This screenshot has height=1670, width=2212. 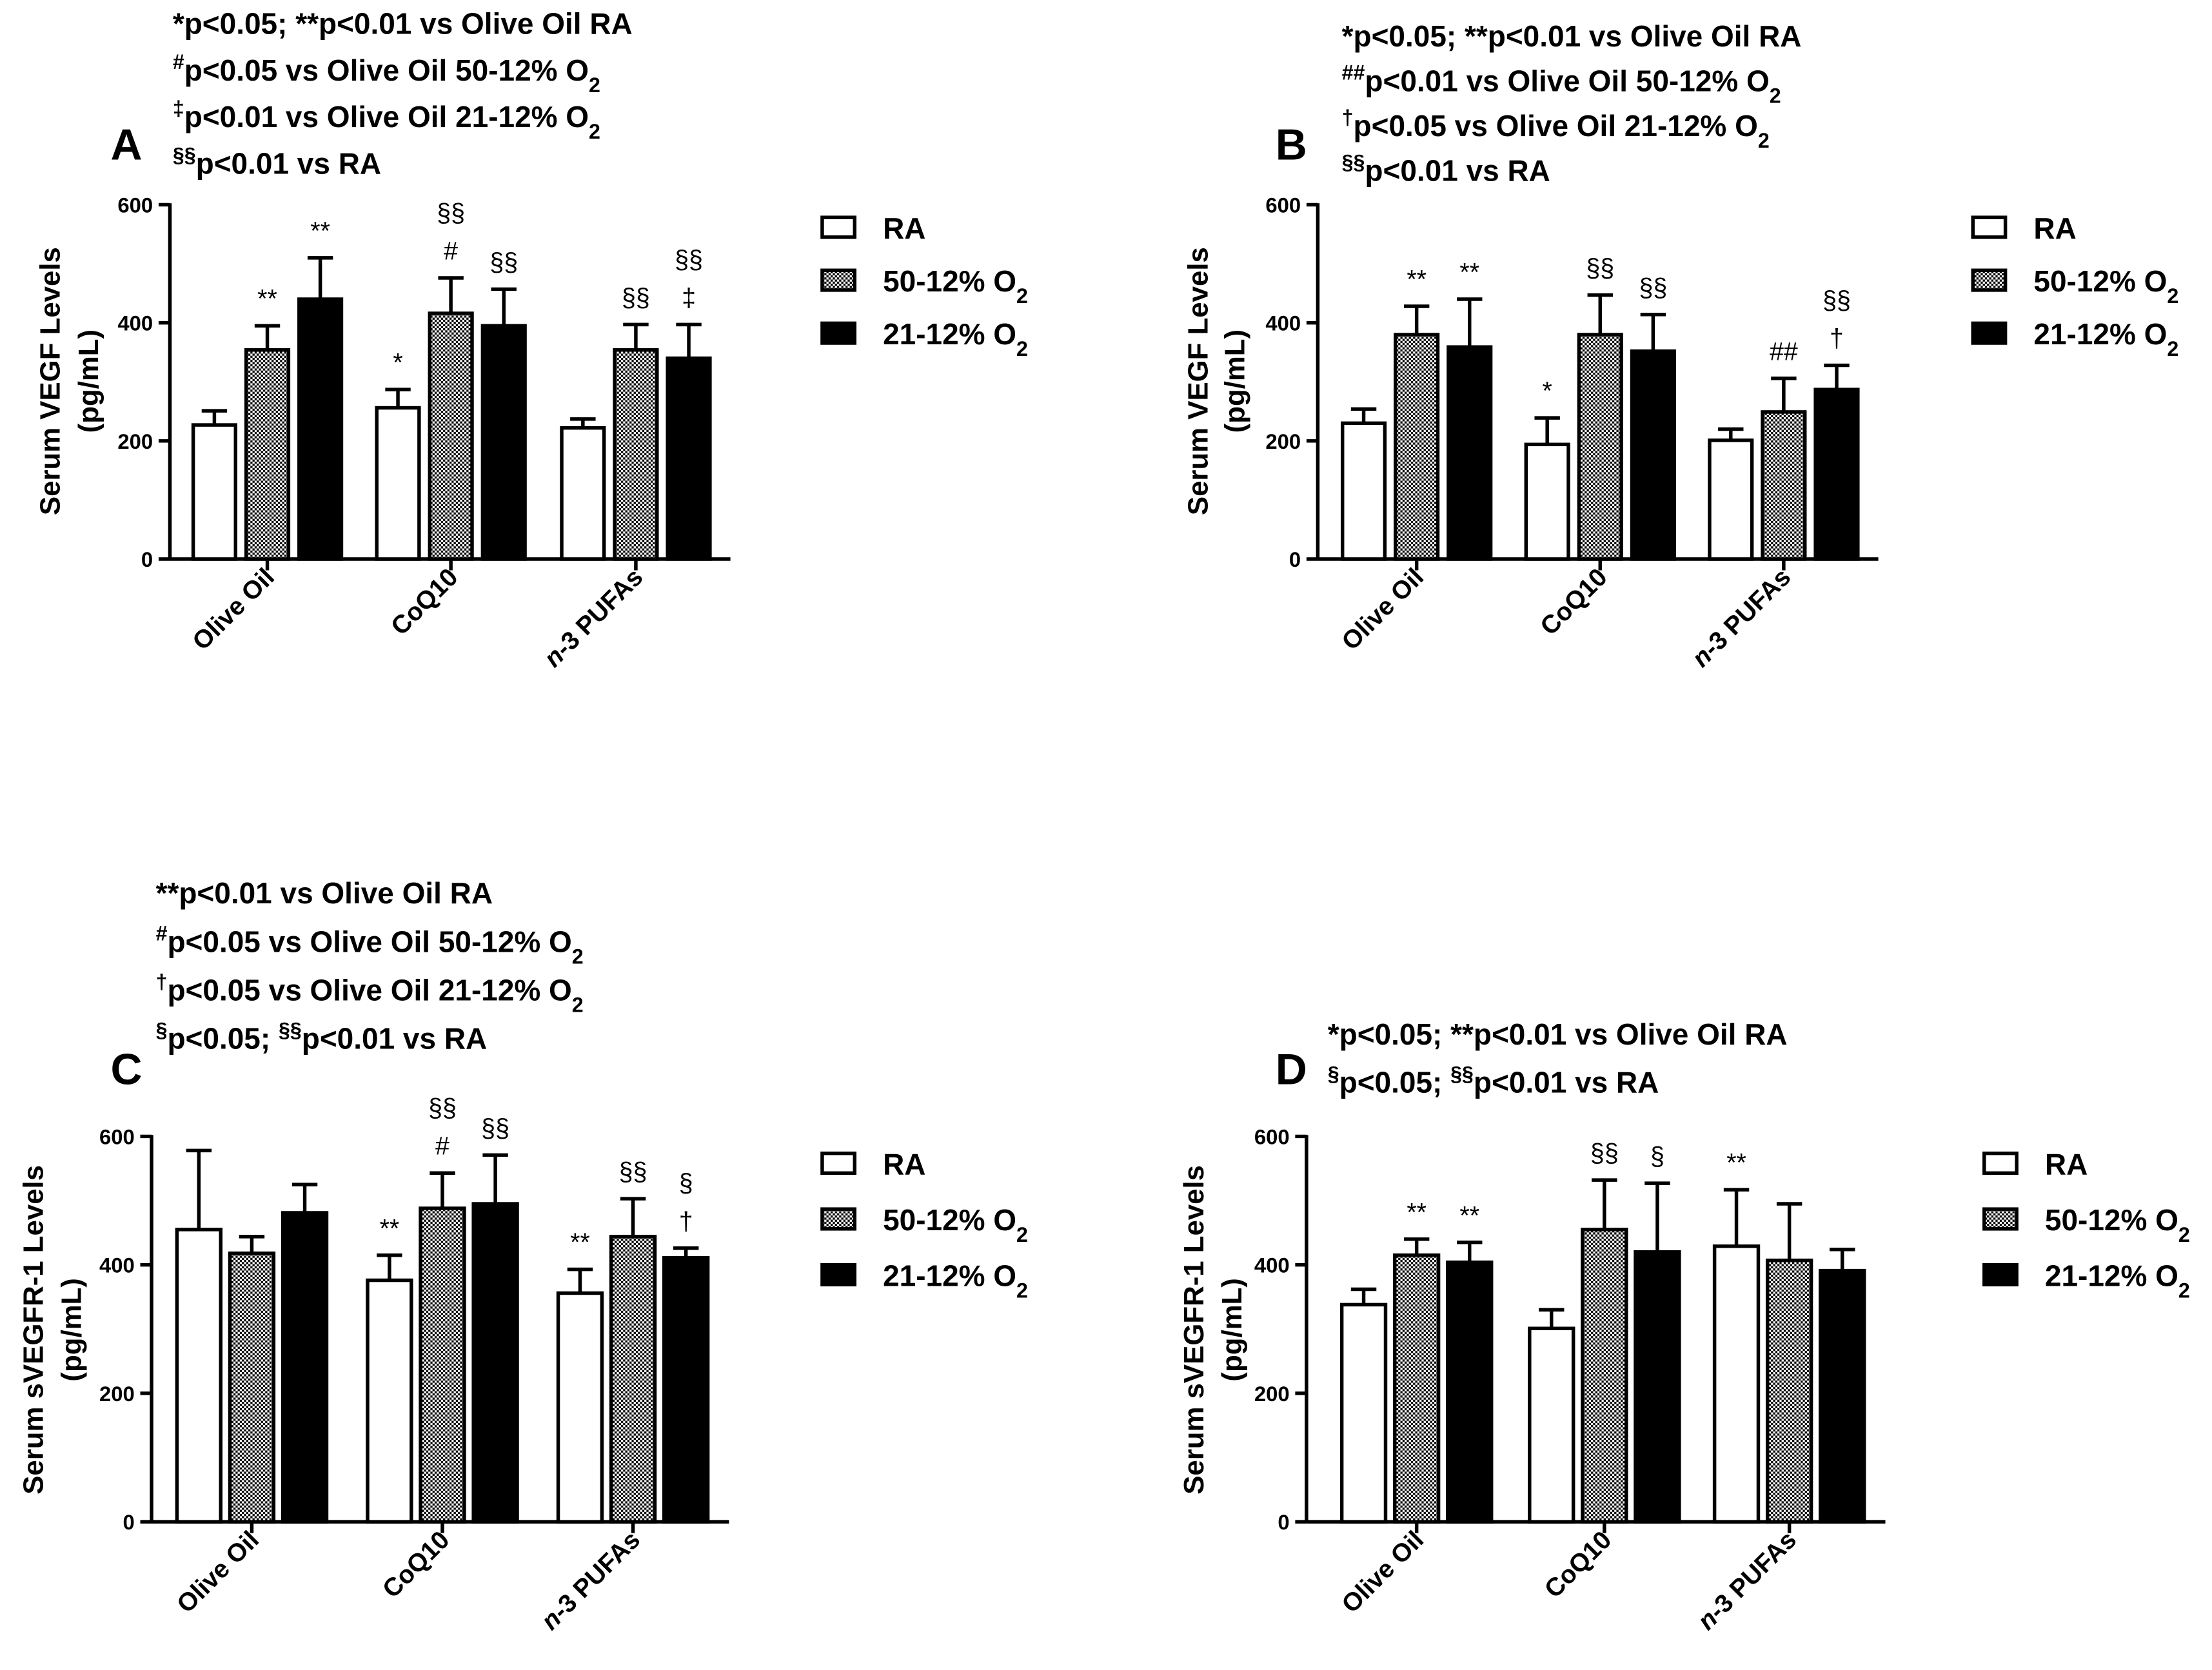 What do you see at coordinates (1547, 391) in the screenshot?
I see `panel-b-significance-mark: *` at bounding box center [1547, 391].